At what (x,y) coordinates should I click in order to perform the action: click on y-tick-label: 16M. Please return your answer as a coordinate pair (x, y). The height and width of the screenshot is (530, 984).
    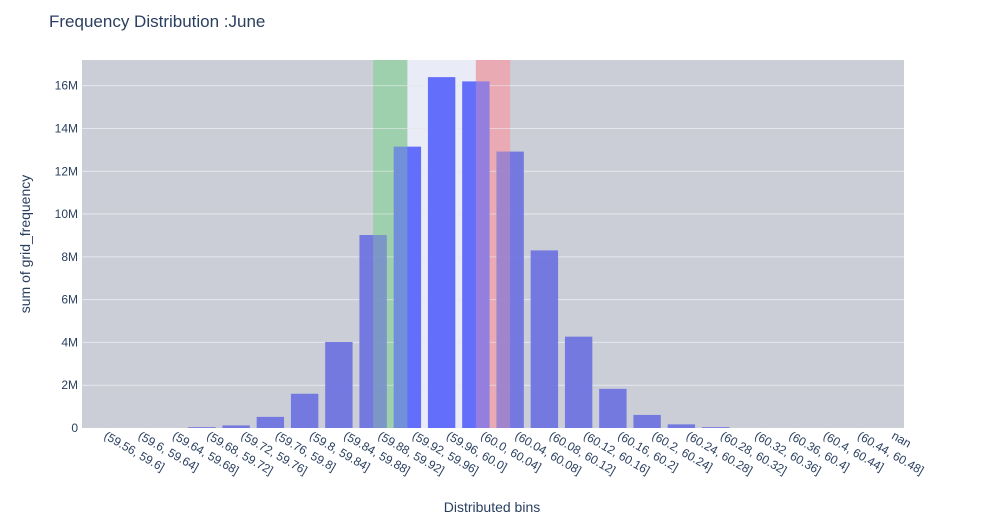
    Looking at the image, I should click on (66, 86).